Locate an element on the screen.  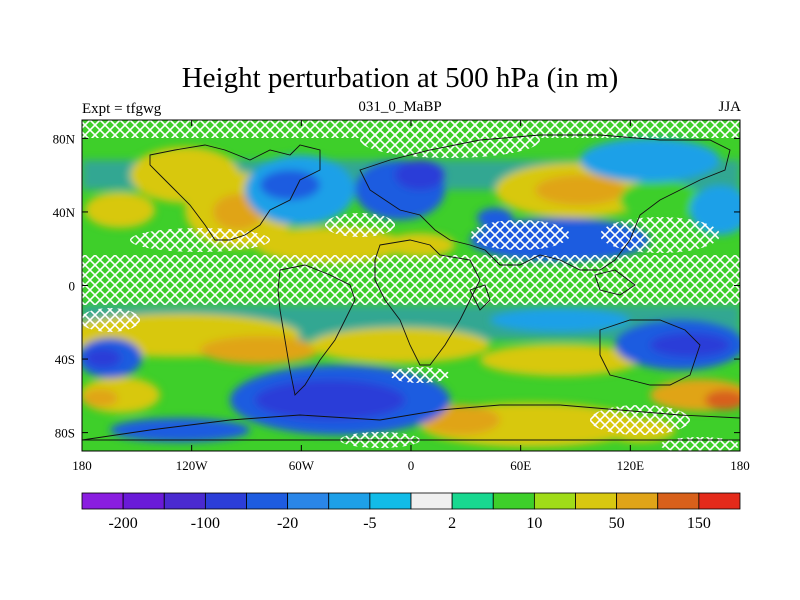
colorbar: -200 -100 -20 -5 2 10 50 150 is located at coordinates (411, 512).